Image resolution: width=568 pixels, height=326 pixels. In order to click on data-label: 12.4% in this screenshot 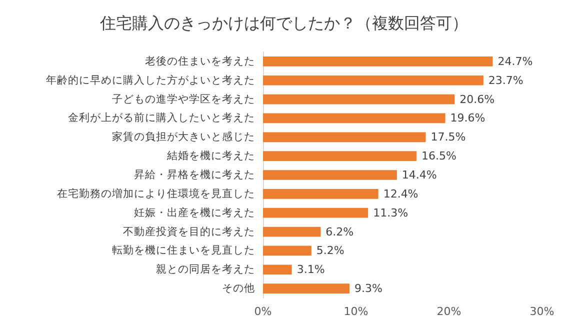, I will do `click(400, 193)`.